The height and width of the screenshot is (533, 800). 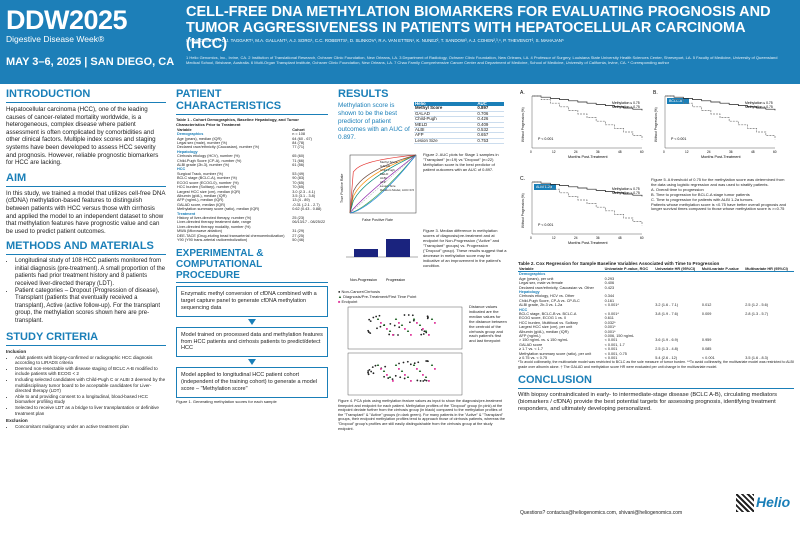 What do you see at coordinates (656, 301) in the screenshot?
I see `table2-row: Child-Pugh Score, CP-A vs. CP-B-C 0.161` at bounding box center [656, 301].